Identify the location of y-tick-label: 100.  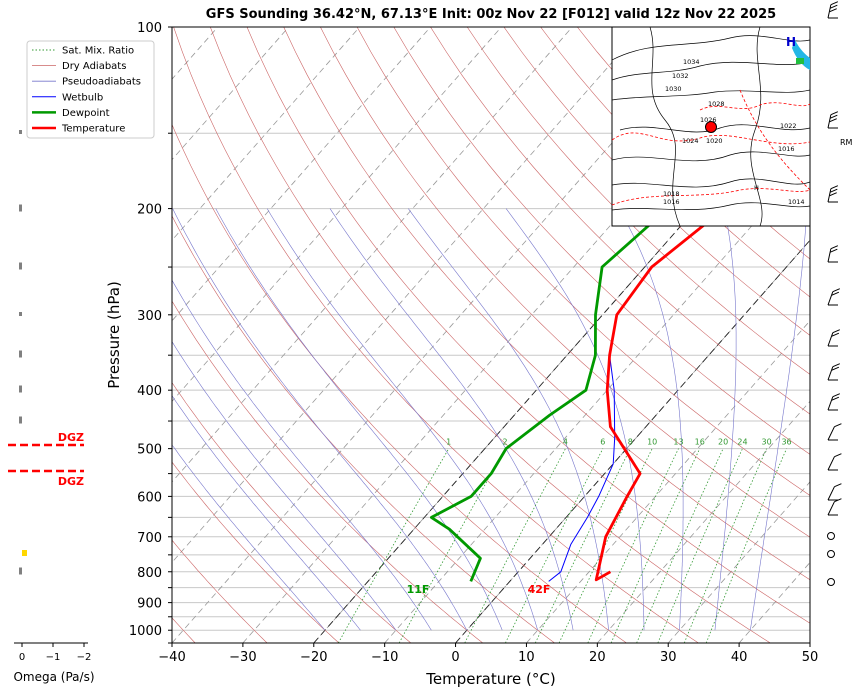
(149, 28).